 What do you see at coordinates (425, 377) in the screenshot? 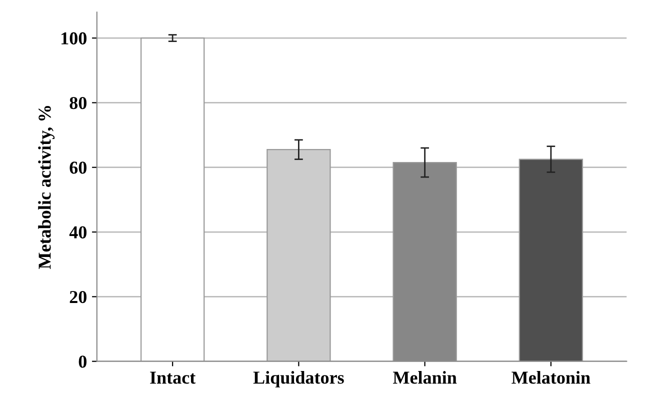
I see `x-tick-label: Melanin` at bounding box center [425, 377].